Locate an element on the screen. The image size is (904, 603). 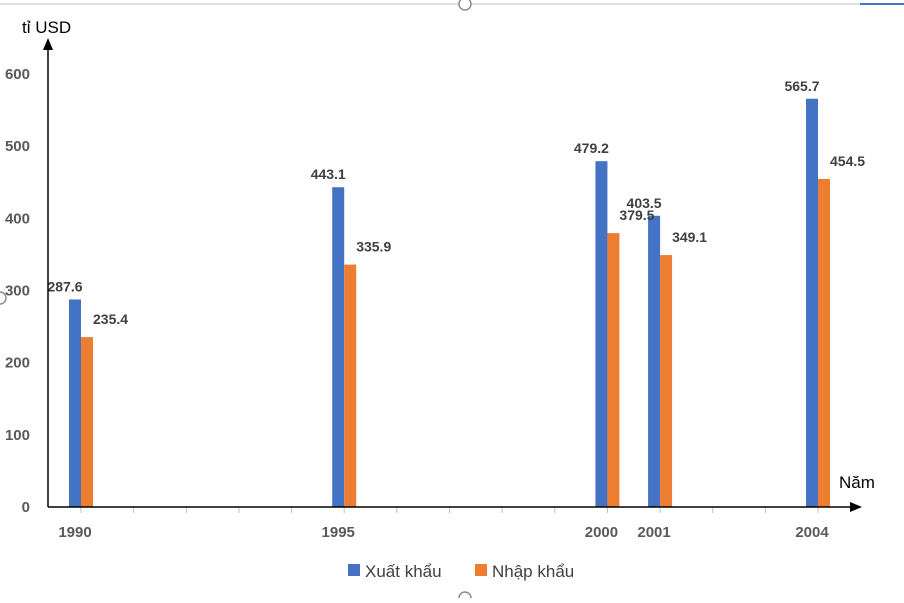
legend-swatch-nhap-khau is located at coordinates (481, 570).